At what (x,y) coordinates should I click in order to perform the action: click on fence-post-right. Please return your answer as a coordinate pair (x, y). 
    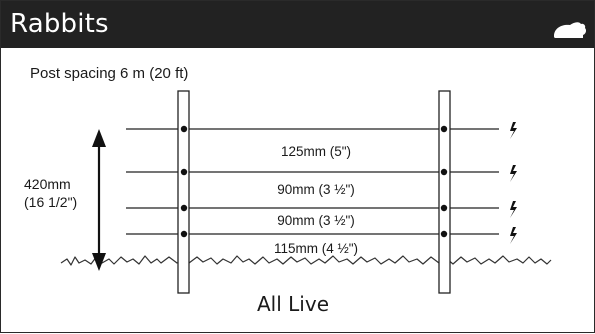
    Looking at the image, I should click on (444, 192).